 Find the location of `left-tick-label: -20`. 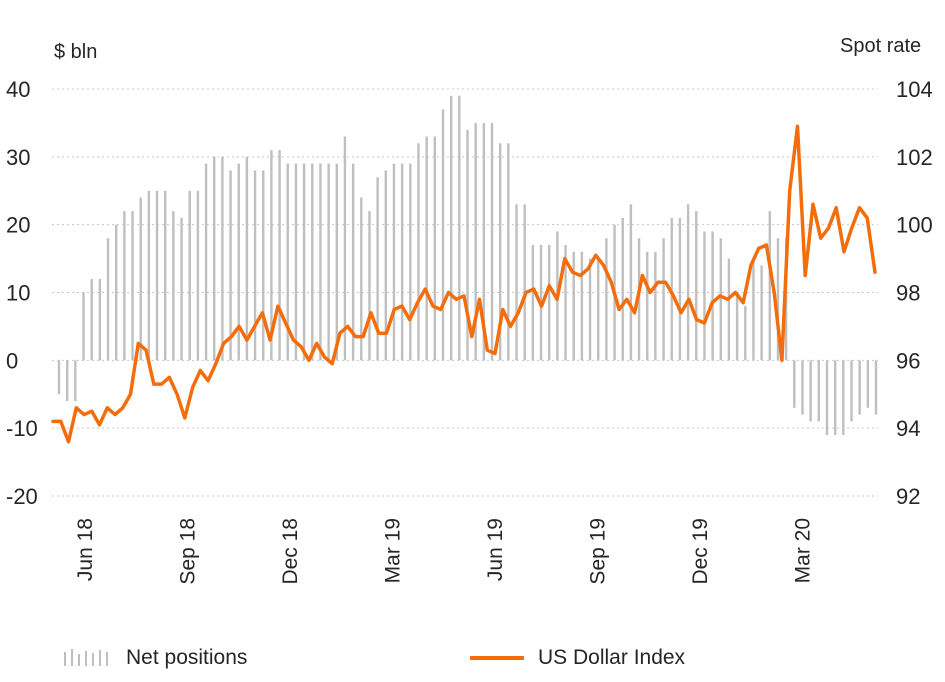

left-tick-label: -20 is located at coordinates (22, 496).